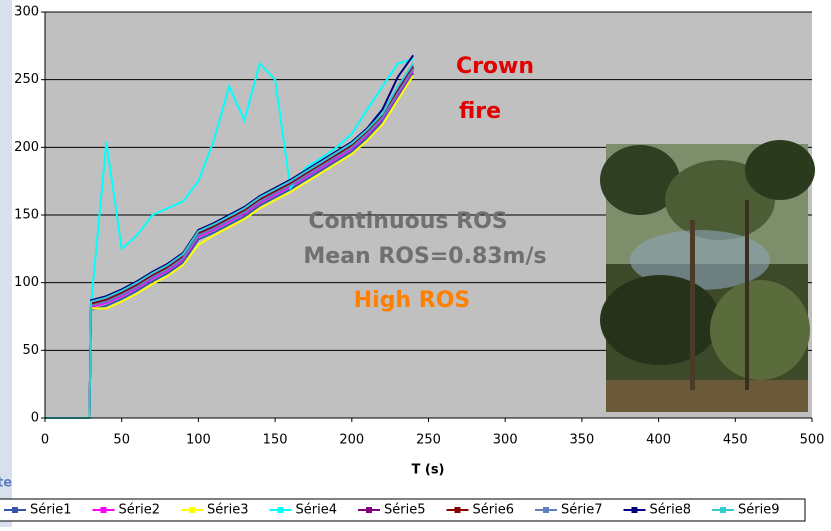 The width and height of the screenshot is (831, 531). I want to click on annotation: Mean ROS=0.83m/s, so click(424, 256).